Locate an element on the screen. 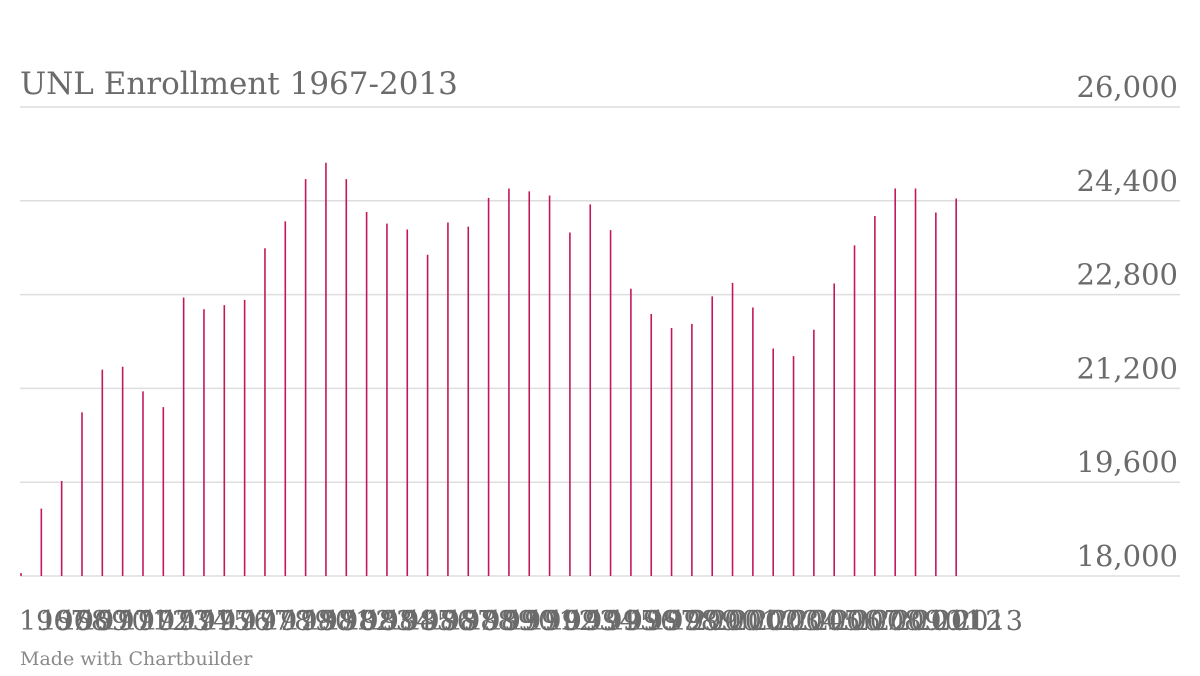 The image size is (1200, 676). x-tick-label: 1974 is located at coordinates (195, 621).